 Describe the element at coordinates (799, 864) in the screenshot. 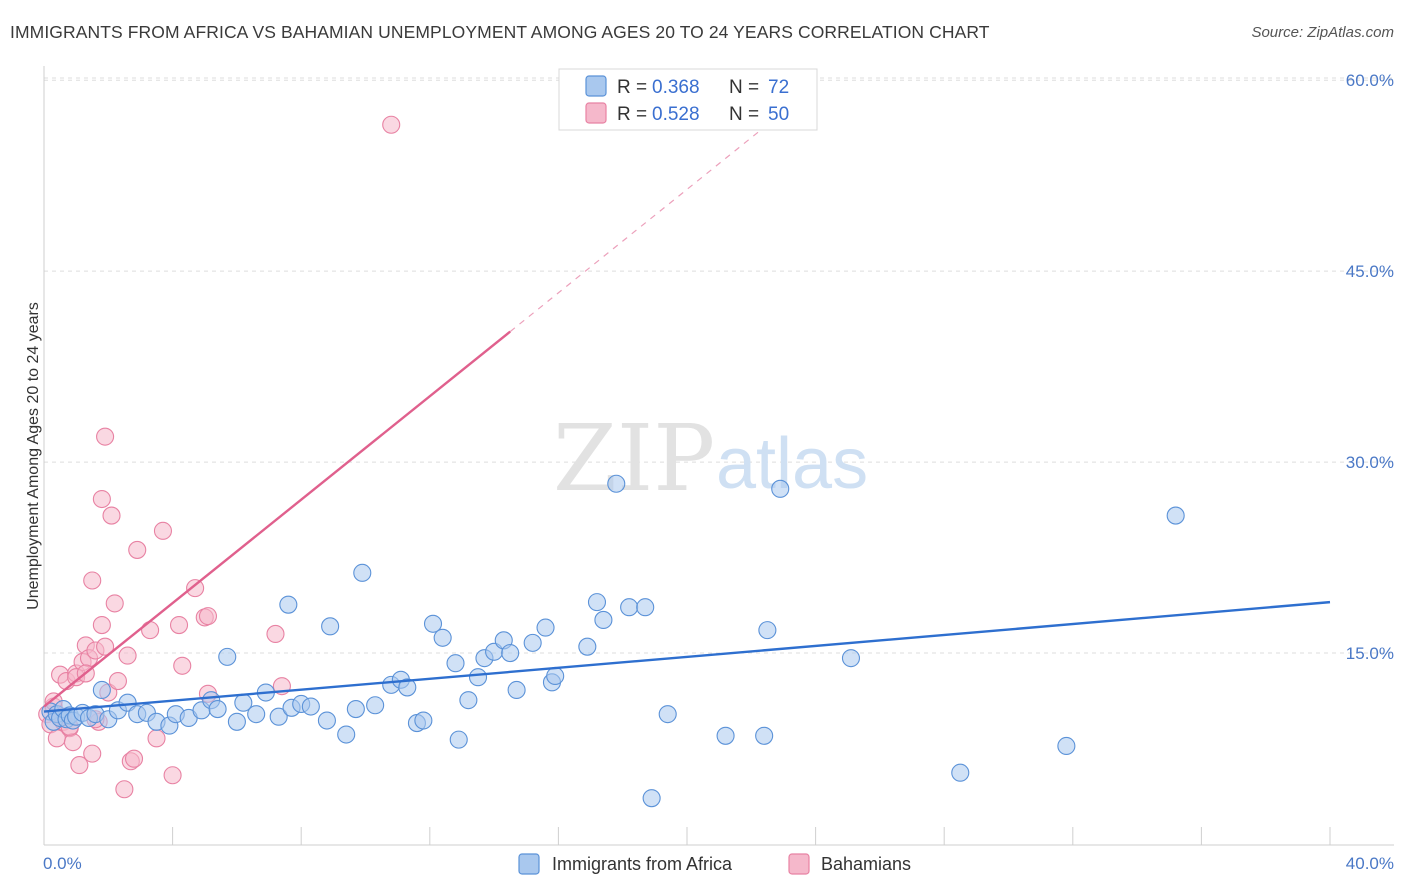

I see `bottom-legend-swatch-bahamians` at that location.